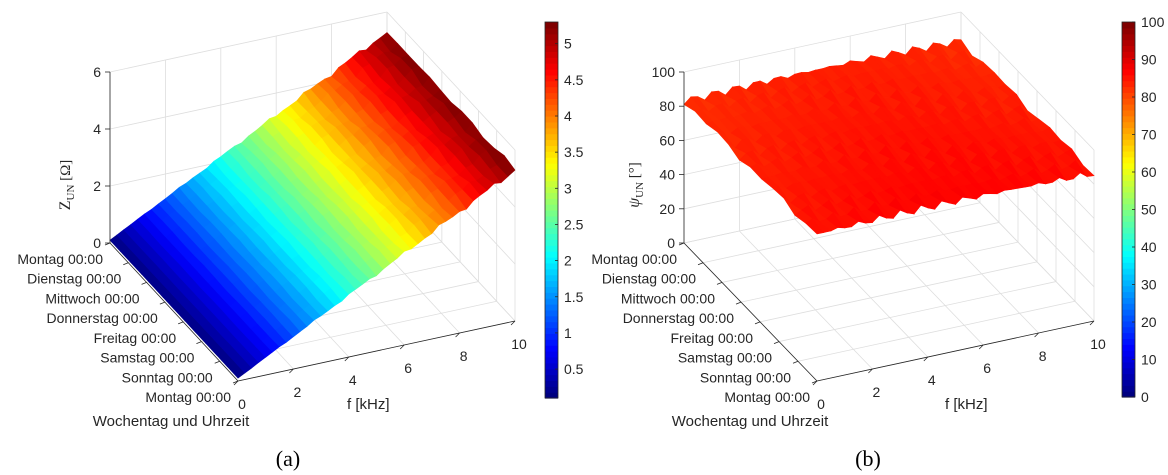 Image resolution: width=1168 pixels, height=475 pixels. I want to click on colorbar-tick-label: 40, so click(1149, 247).